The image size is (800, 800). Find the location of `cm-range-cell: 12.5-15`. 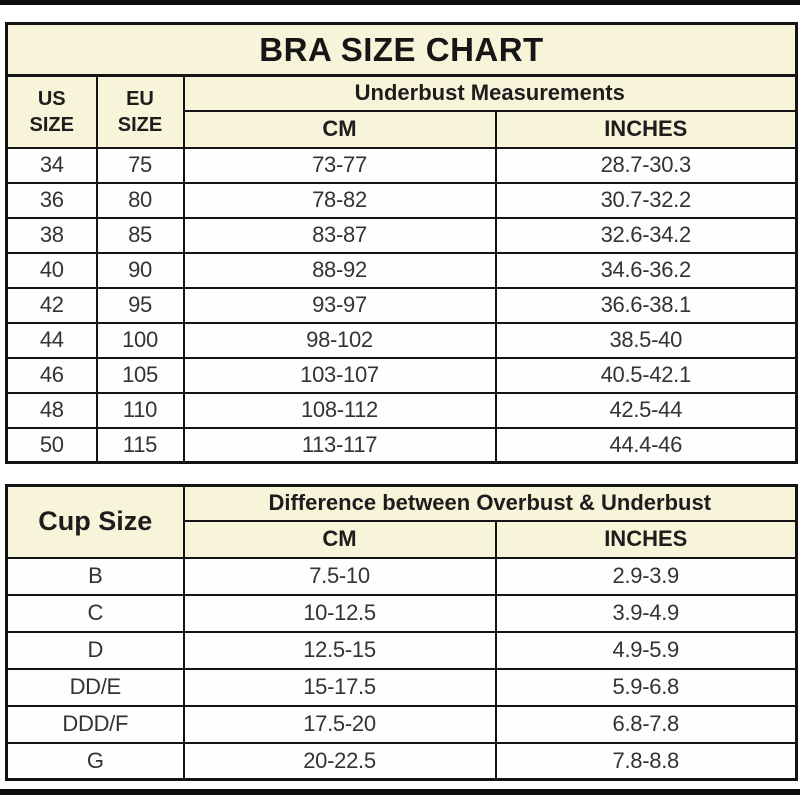

cm-range-cell: 12.5-15 is located at coordinates (339, 650).